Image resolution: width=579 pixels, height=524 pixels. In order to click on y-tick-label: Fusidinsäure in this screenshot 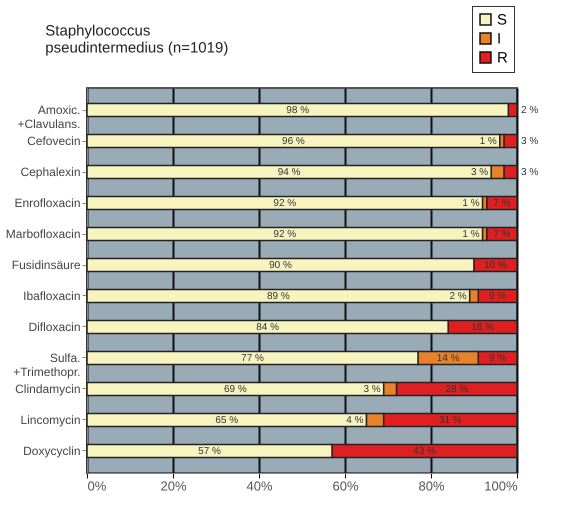, I will do `click(46, 265)`.